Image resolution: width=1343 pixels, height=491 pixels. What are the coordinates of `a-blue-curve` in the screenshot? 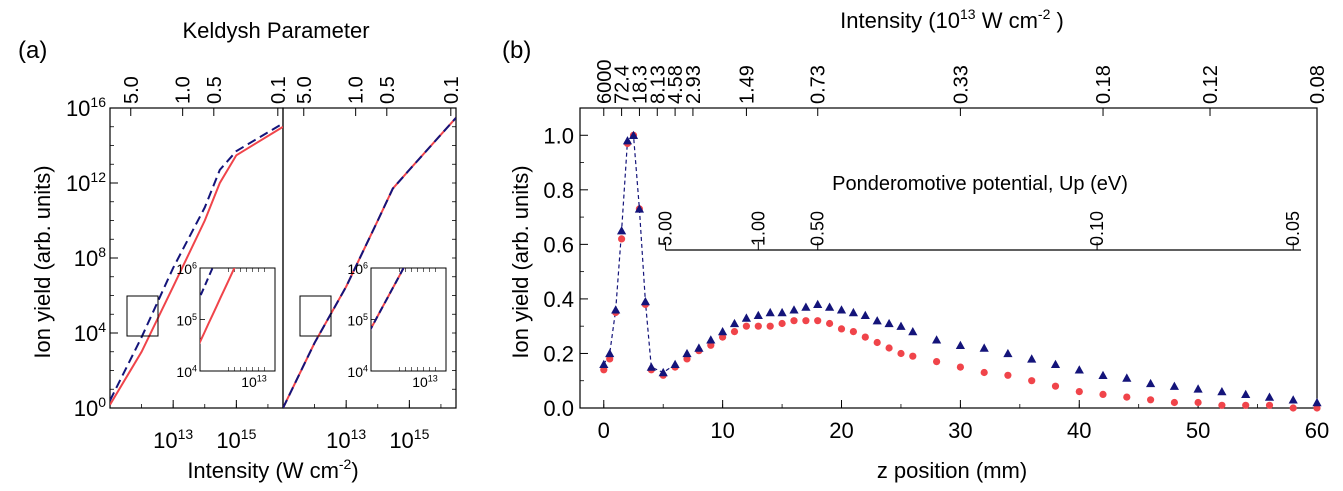 It's located at (196, 261).